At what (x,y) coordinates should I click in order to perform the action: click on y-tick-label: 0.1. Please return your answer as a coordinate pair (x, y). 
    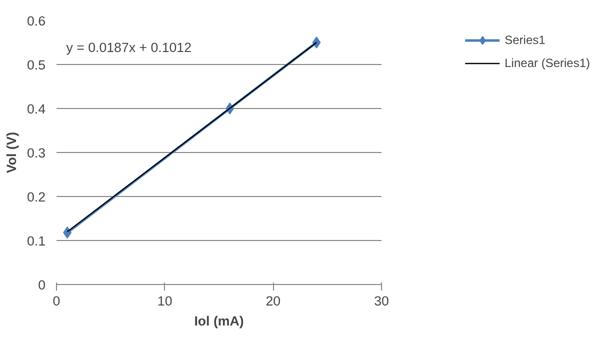
    Looking at the image, I should click on (36, 241).